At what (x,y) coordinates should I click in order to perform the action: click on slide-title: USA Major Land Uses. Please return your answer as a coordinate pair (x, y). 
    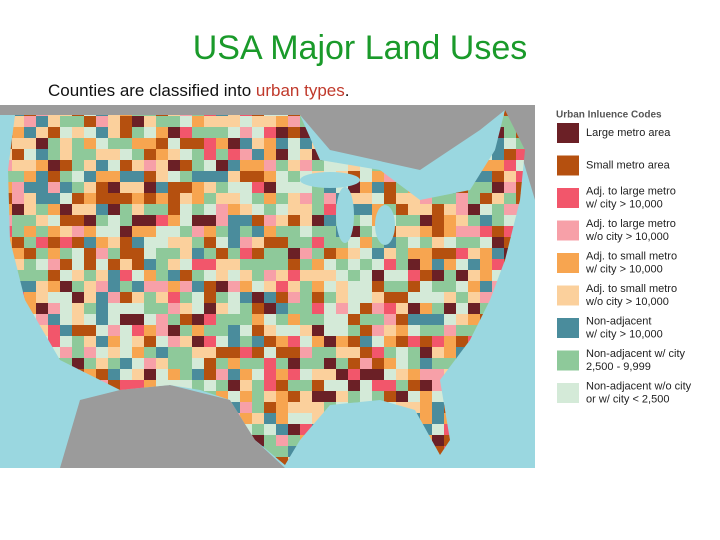
    Looking at the image, I should click on (360, 48).